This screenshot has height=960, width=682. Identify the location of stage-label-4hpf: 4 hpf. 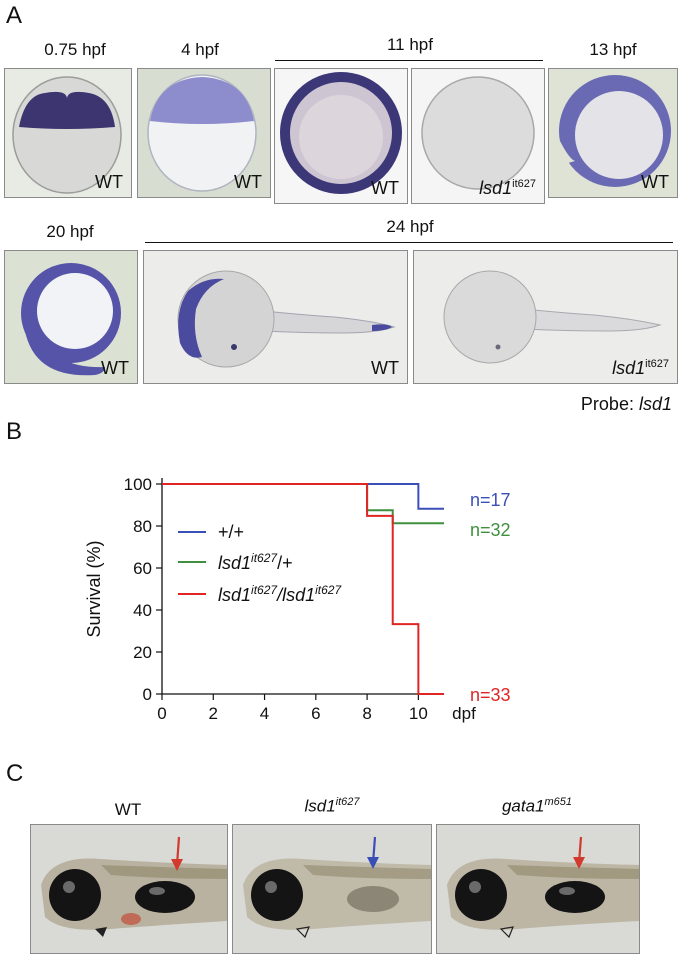
(200, 49).